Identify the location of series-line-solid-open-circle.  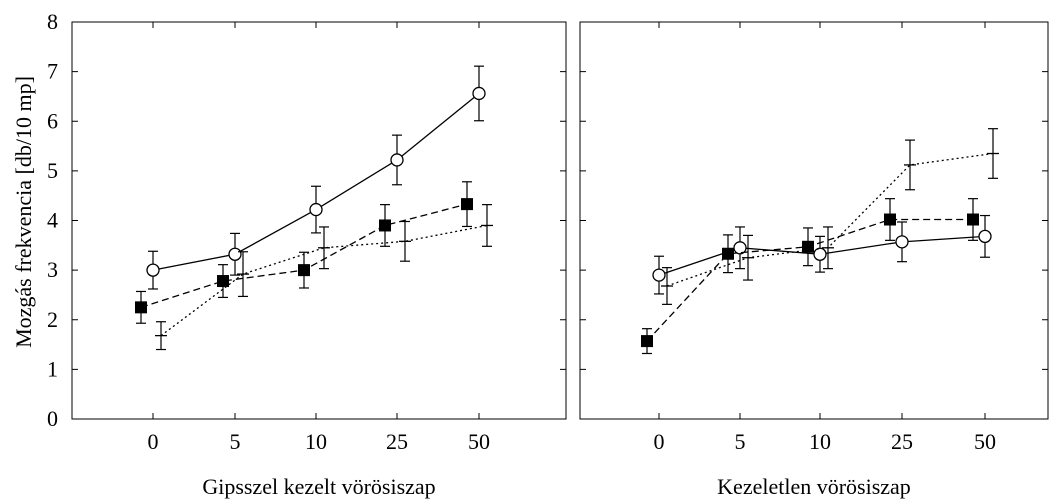
(316, 181).